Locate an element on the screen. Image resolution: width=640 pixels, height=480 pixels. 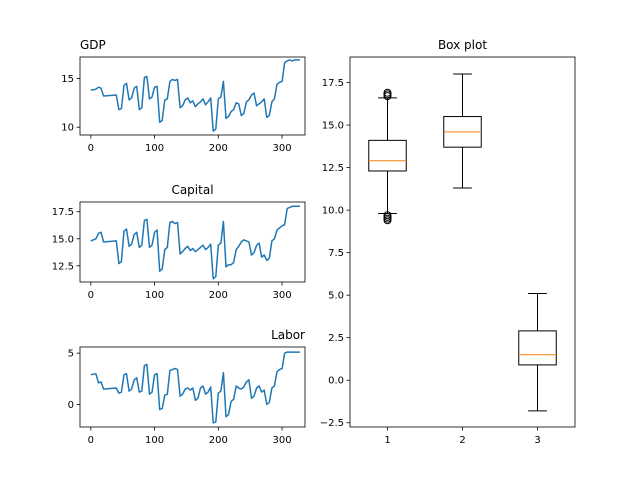
capital-axes-frame is located at coordinates (192, 242).